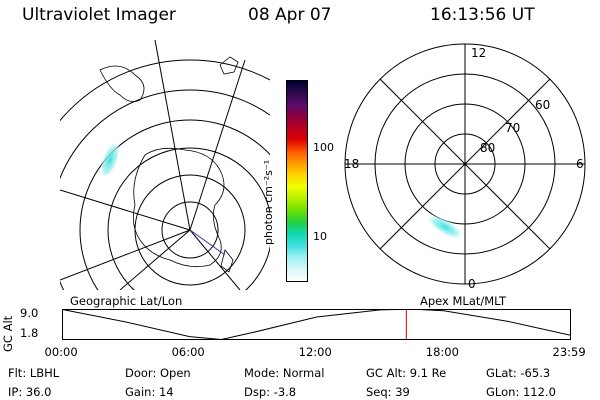 This screenshot has width=600, height=400. What do you see at coordinates (268, 202) in the screenshot?
I see `colorbar-unit-label: photon cm⁻²s⁻¹` at bounding box center [268, 202].